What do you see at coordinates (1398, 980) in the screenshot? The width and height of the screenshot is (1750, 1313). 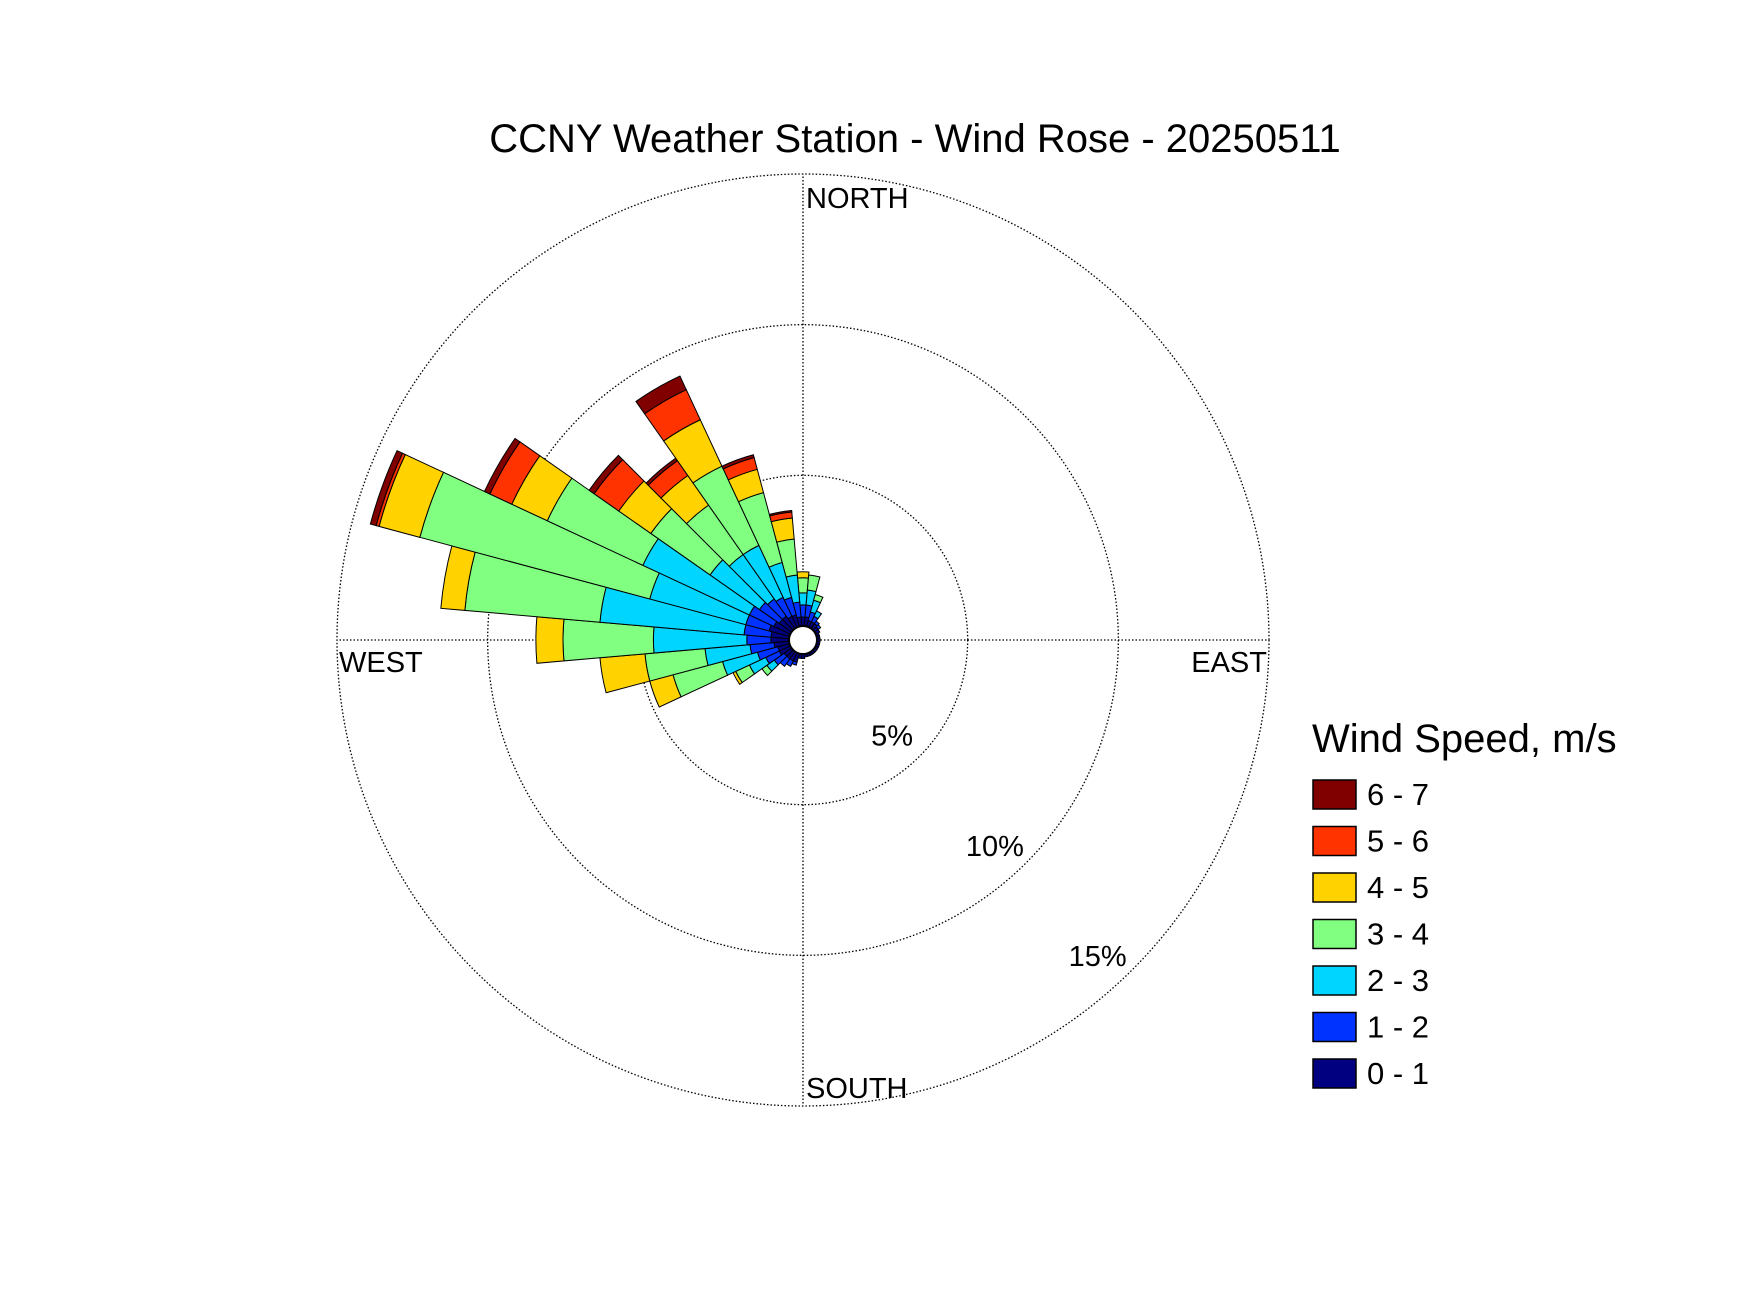 I see `legend-label: 2 - 3` at bounding box center [1398, 980].